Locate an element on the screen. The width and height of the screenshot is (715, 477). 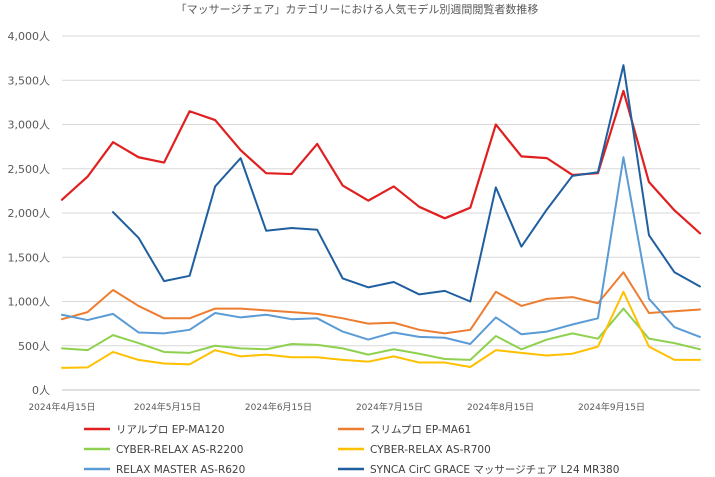
legend-label: CYBER-RELAX AS-R700 is located at coordinates (430, 450).